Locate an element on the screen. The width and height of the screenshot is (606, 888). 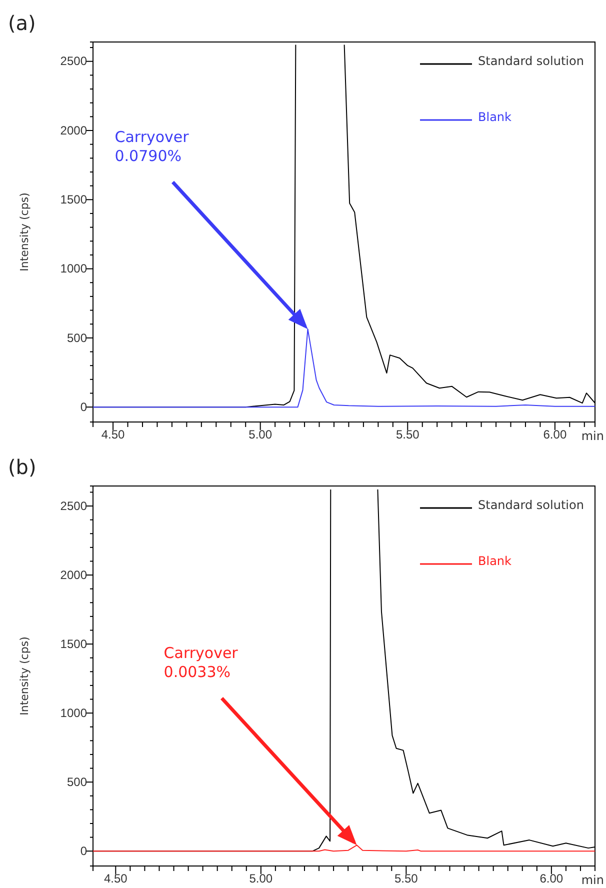
annotation: Carryover 0.0033% is located at coordinates (201, 663).